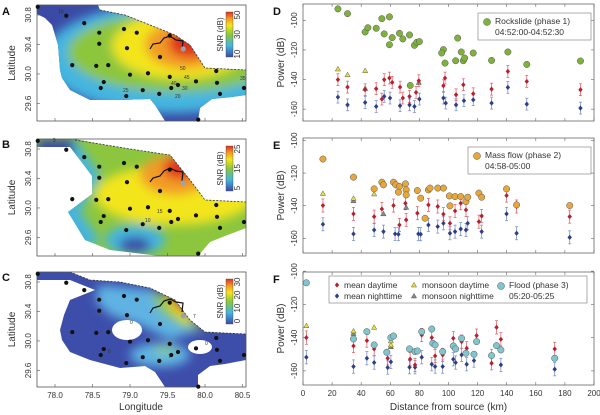 This screenshot has height=415, width=600. Describe the element at coordinates (243, 79) in the screenshot. I see `contour-label: 35` at that location.